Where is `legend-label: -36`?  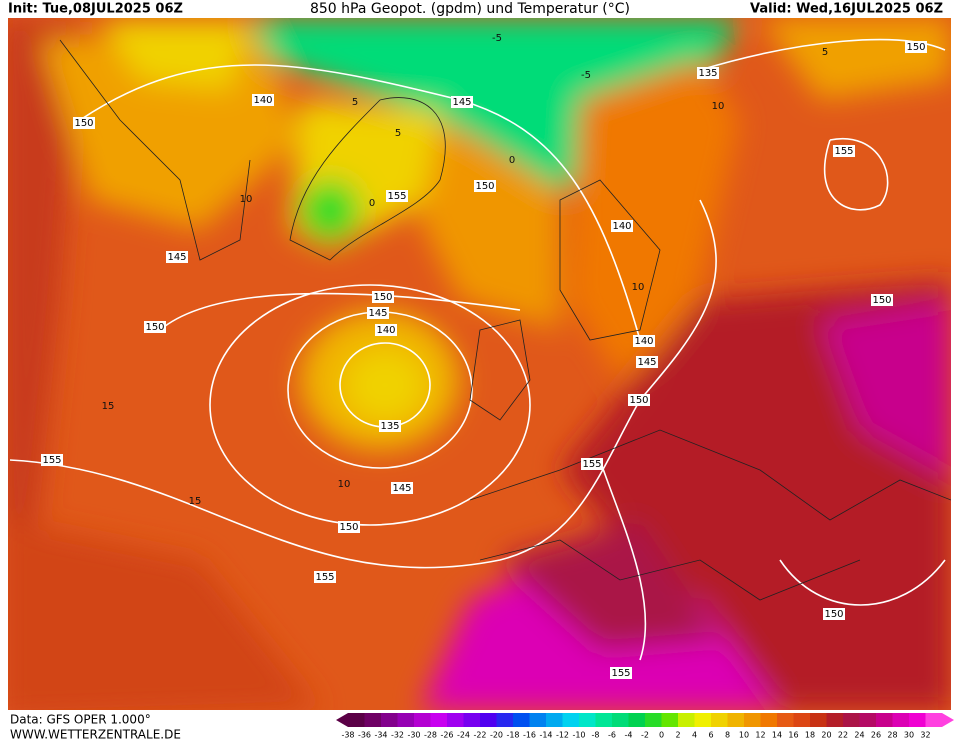
legend-label: -36 is located at coordinates (364, 735).